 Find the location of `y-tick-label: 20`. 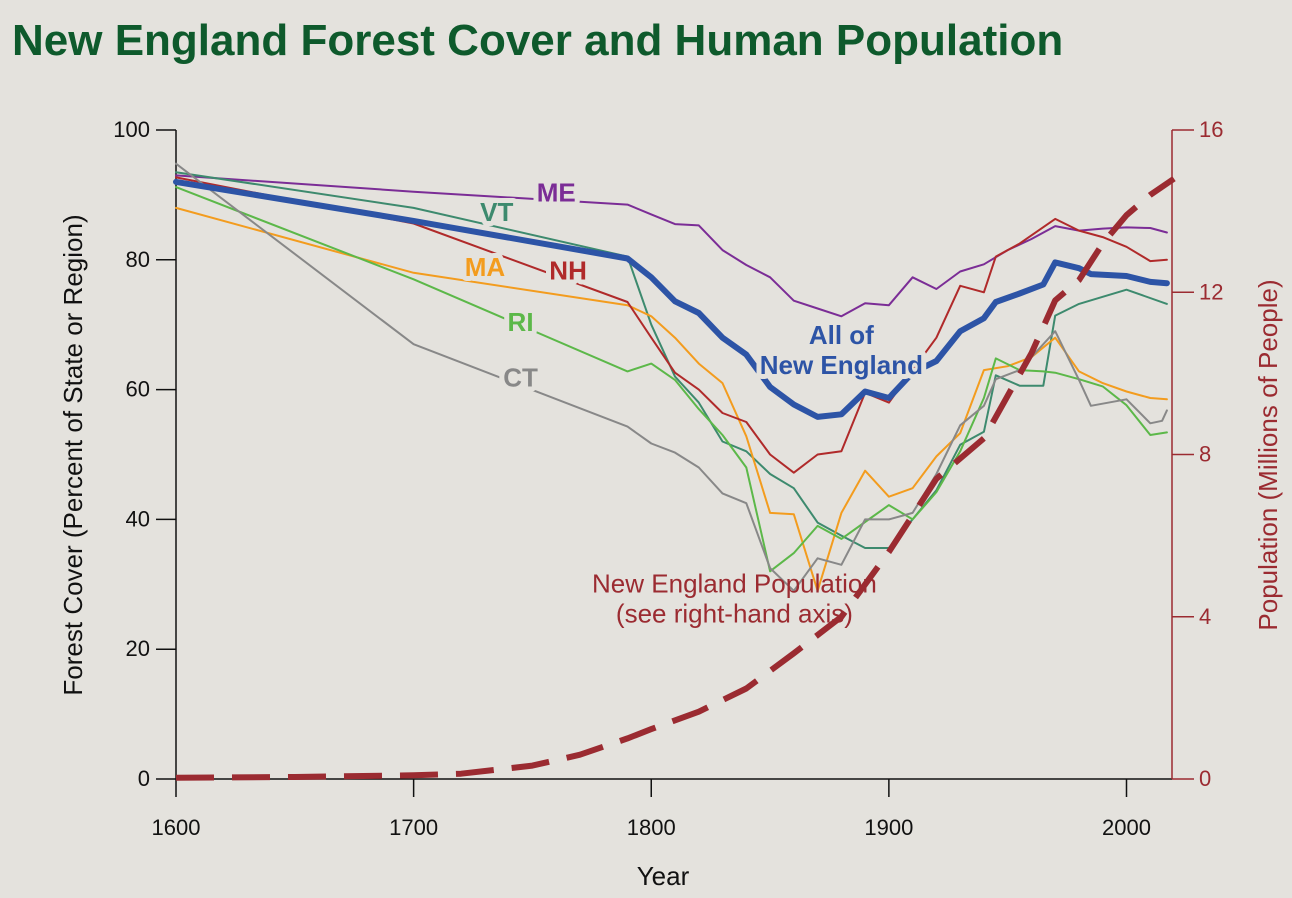

y-tick-label: 20 is located at coordinates (138, 648).